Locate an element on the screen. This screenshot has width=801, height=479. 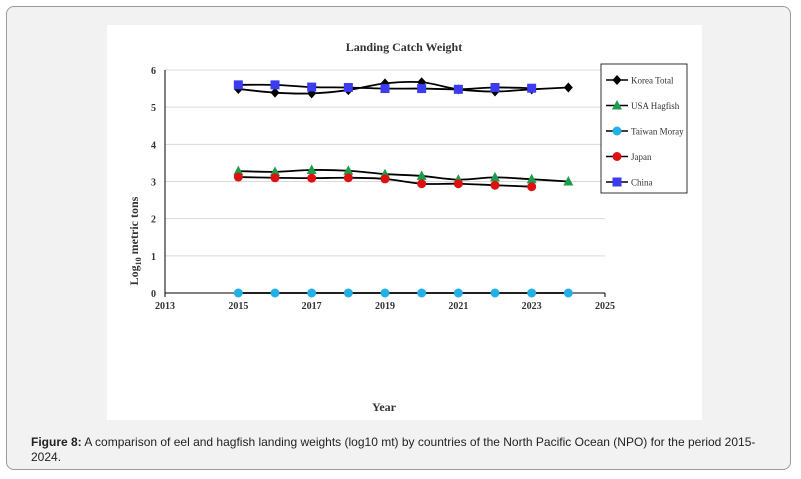
y-axis-label: Log10 metric tons is located at coordinates (135, 240).